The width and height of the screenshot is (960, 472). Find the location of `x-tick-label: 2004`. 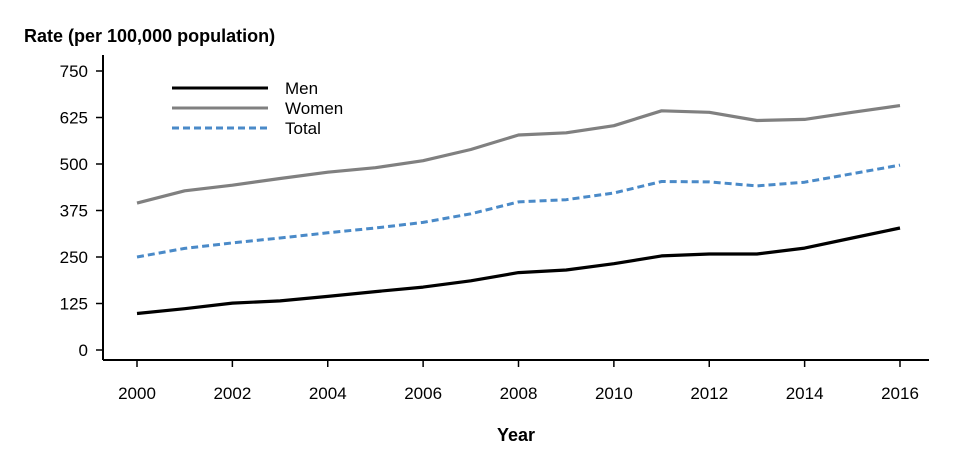

x-tick-label: 2004 is located at coordinates (328, 393).